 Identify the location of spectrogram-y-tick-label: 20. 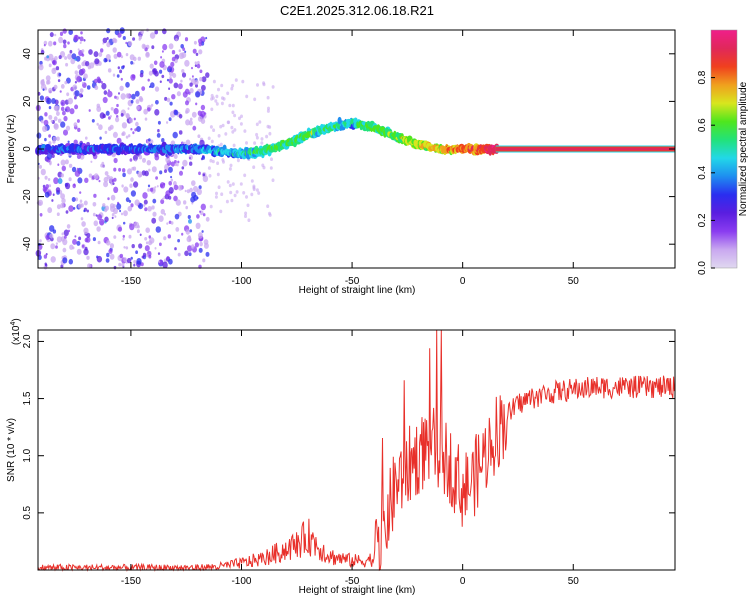
(27, 101).